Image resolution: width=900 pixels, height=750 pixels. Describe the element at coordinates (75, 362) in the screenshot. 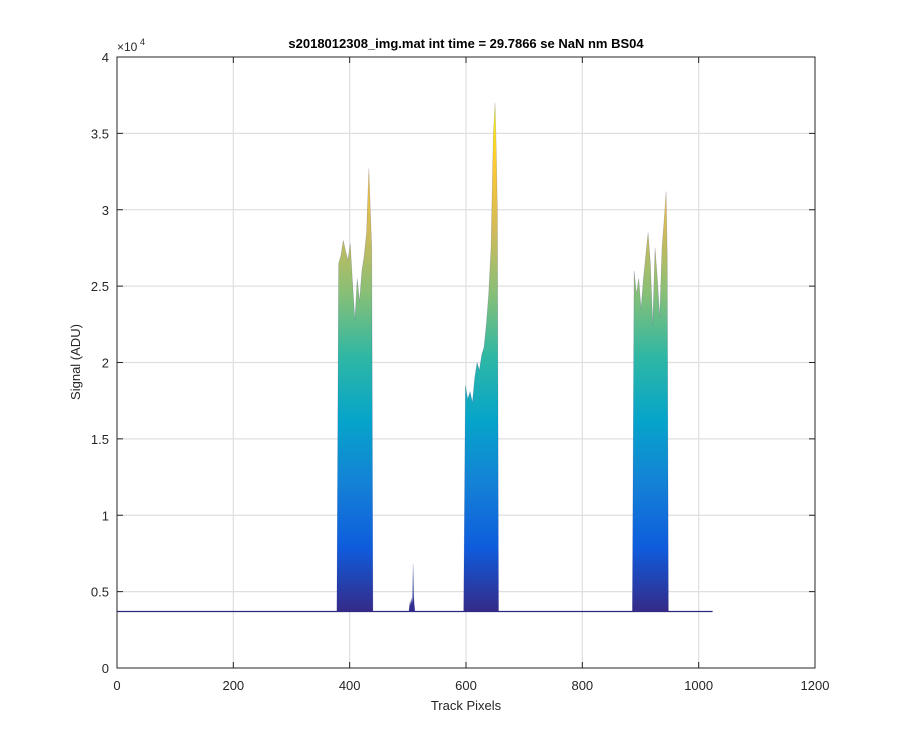

I see `y-axis-label: Signal (ADU)` at that location.